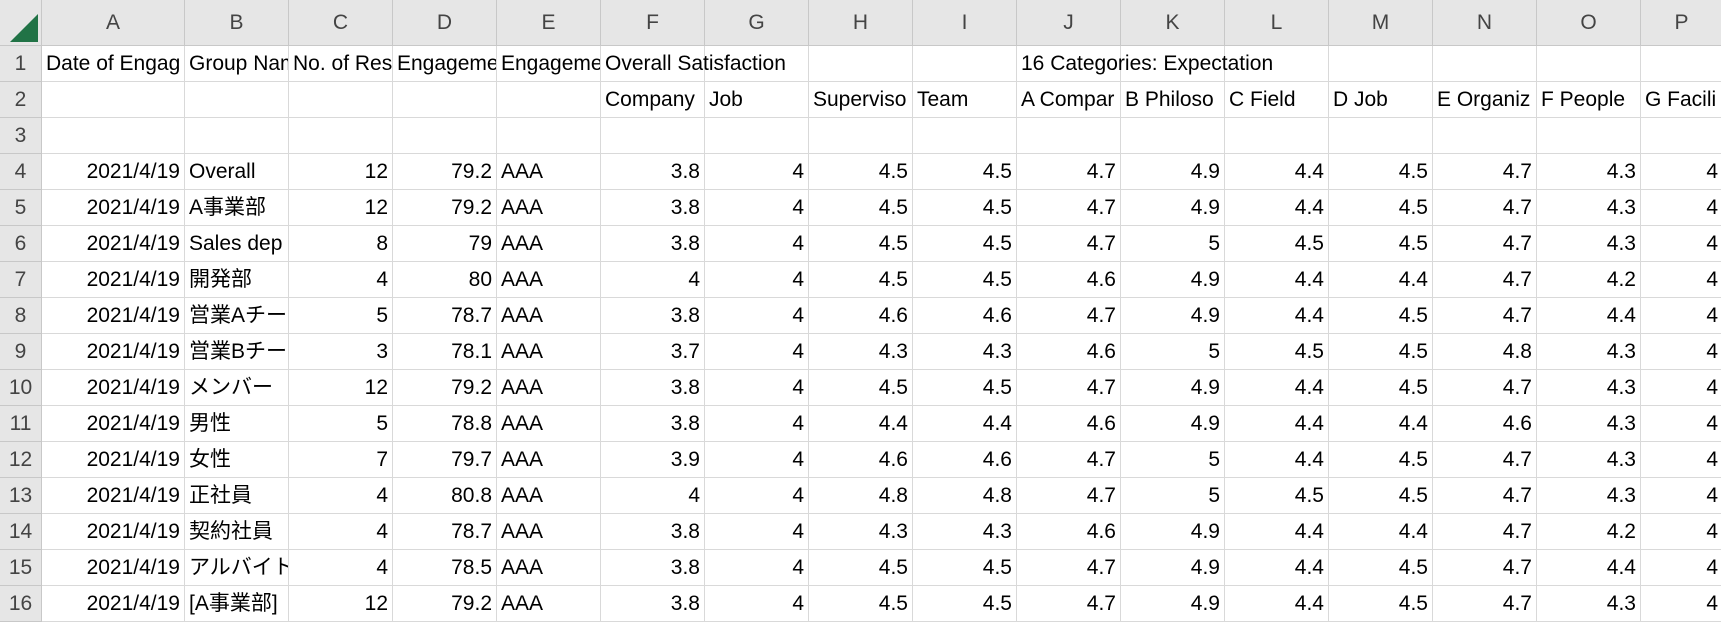  Describe the element at coordinates (445, 64) in the screenshot. I see `cell: Engageme` at that location.